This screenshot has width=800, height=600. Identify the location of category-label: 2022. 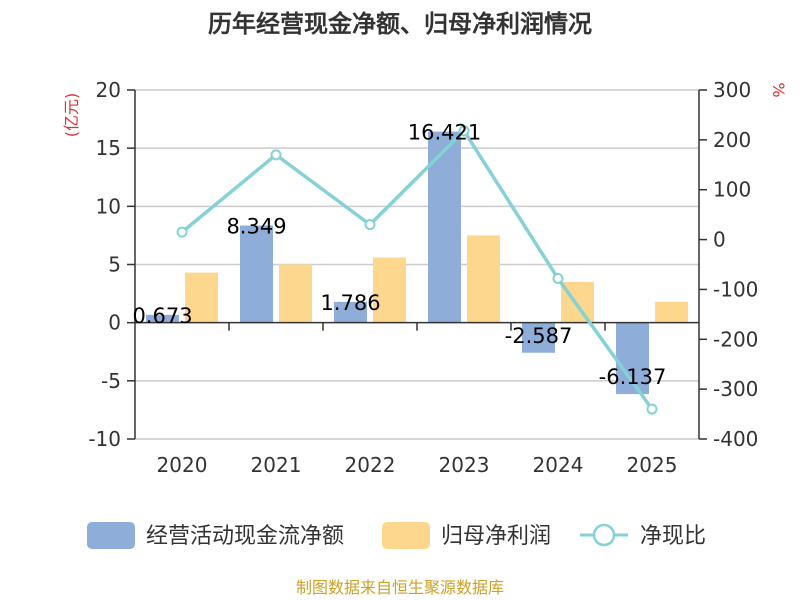
(370, 465).